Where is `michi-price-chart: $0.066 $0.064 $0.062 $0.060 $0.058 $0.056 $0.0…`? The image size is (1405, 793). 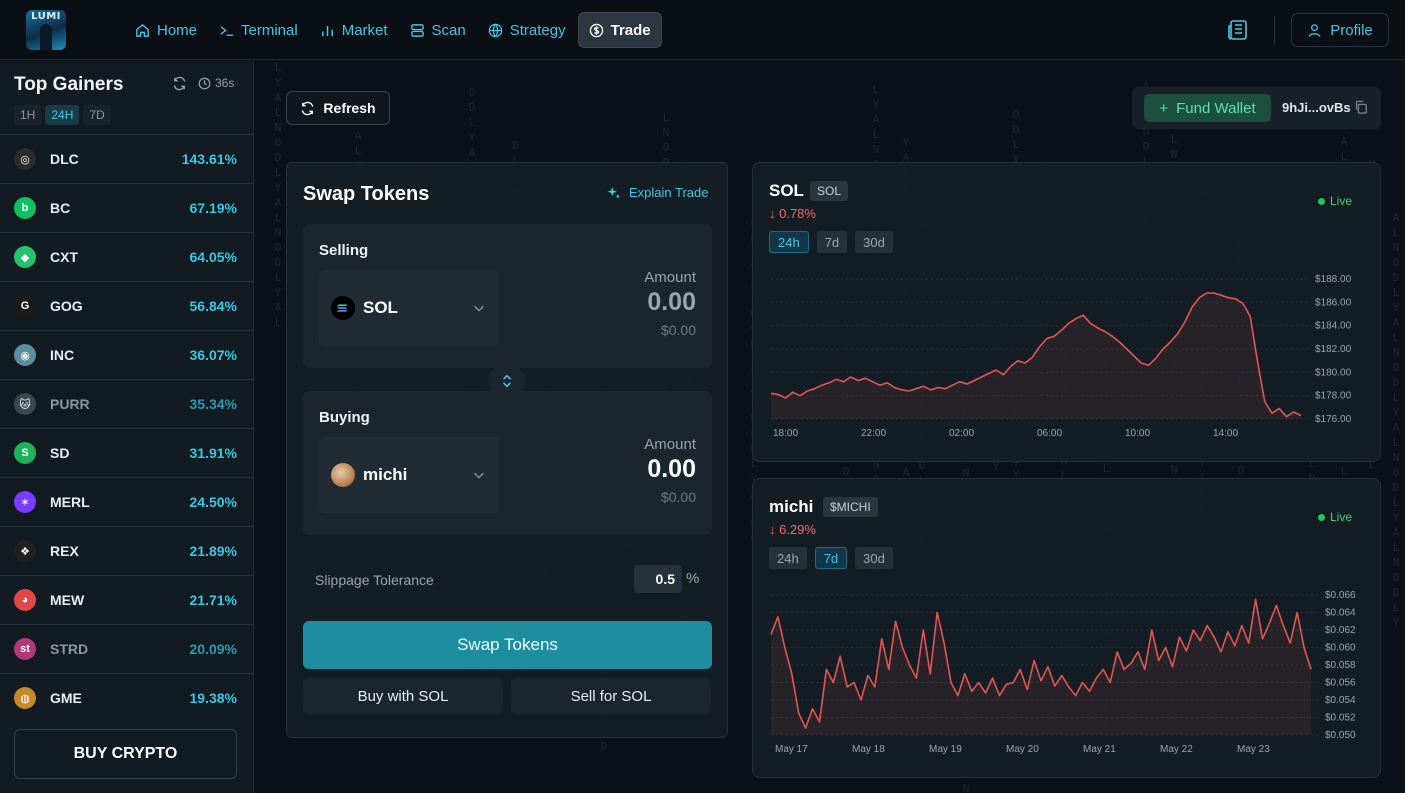
michi-price-chart: $0.066 $0.064 $0.062 $0.060 $0.058 $0.056 $0.0… is located at coordinates (1063, 672).